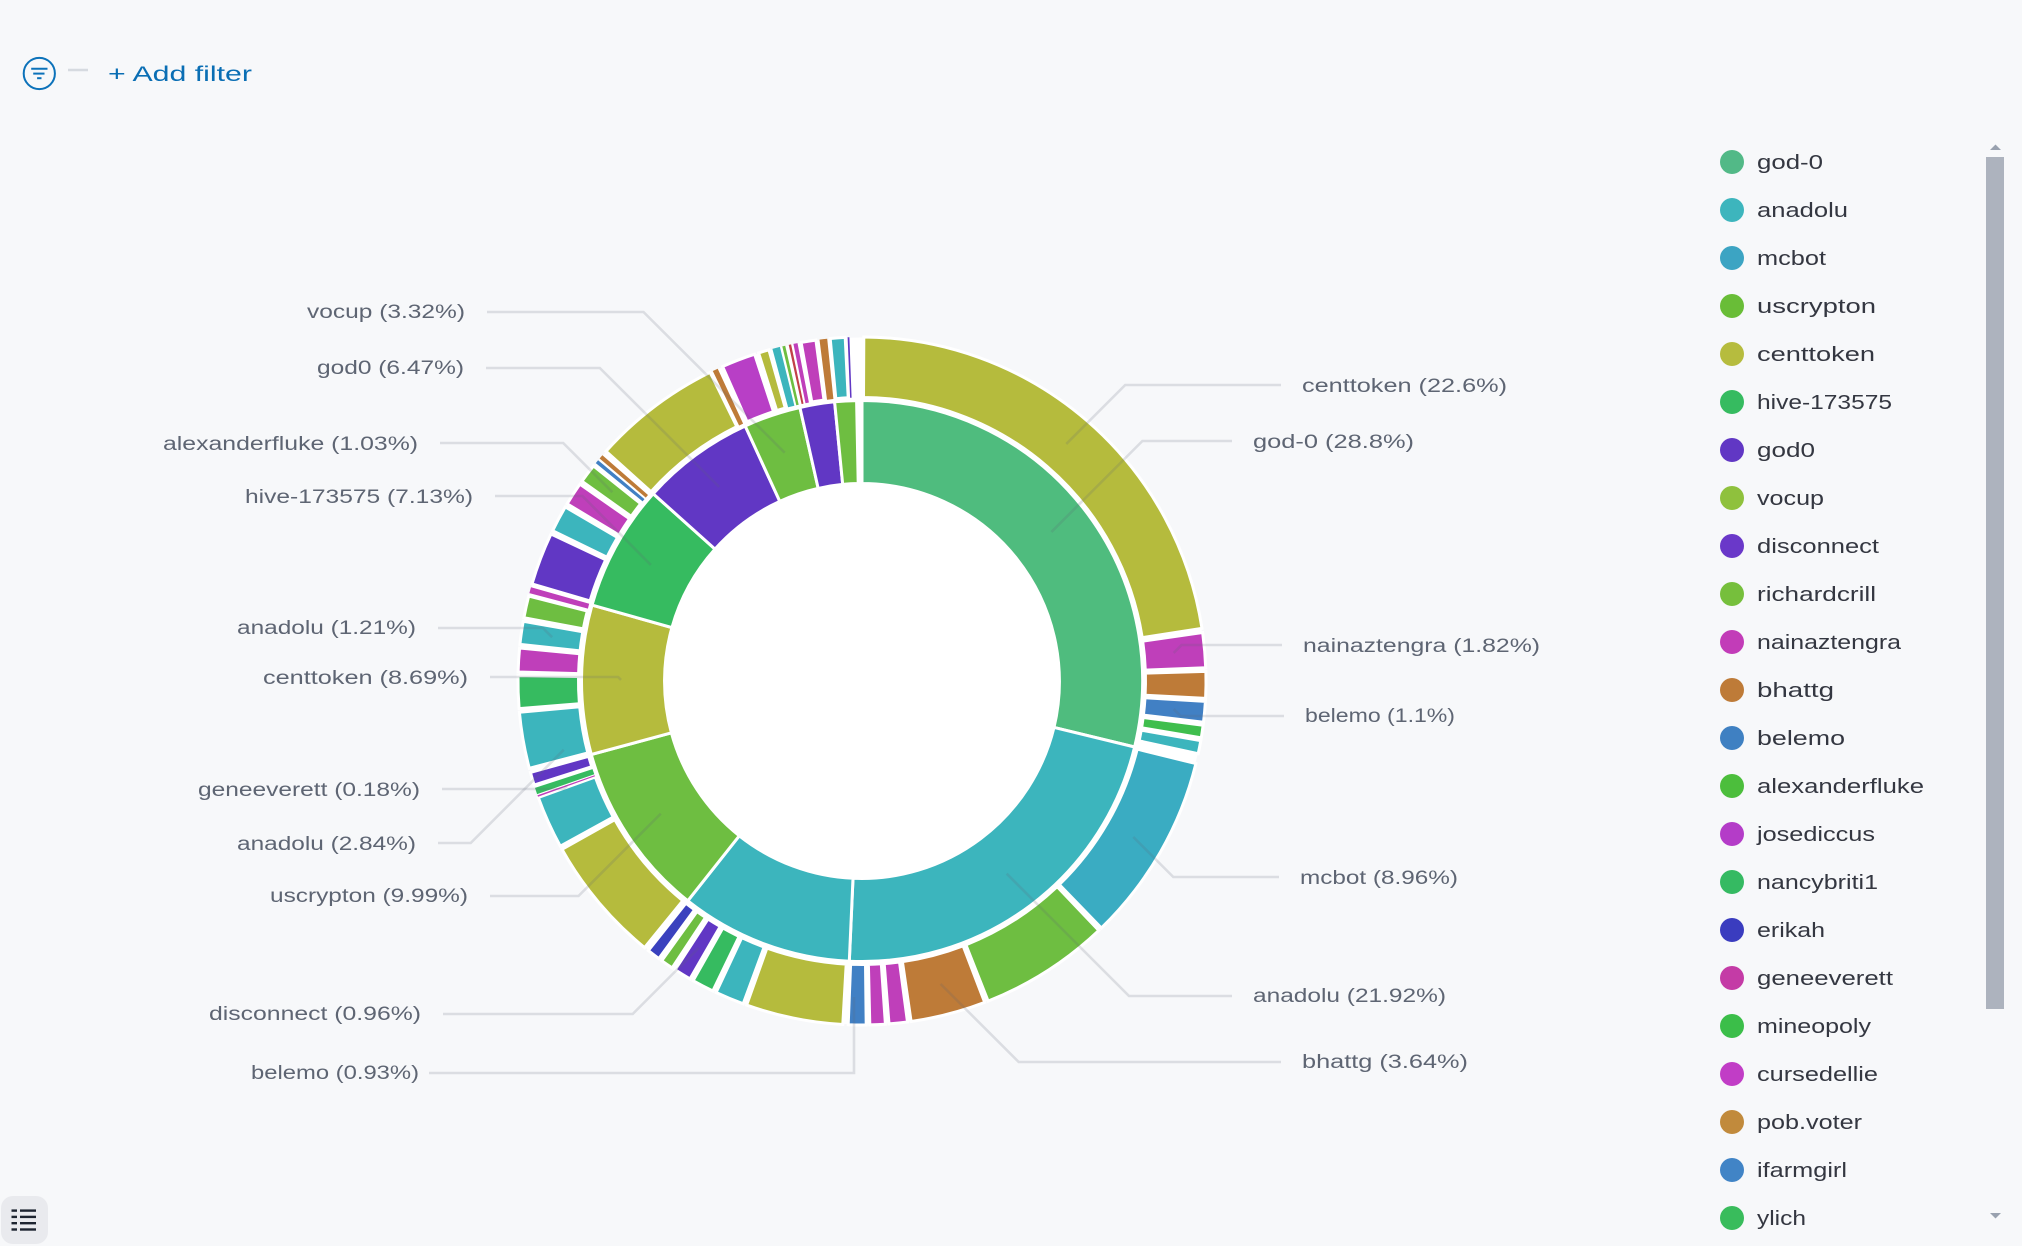  I want to click on svg-text: belemo (0.93%), so click(335, 1073).